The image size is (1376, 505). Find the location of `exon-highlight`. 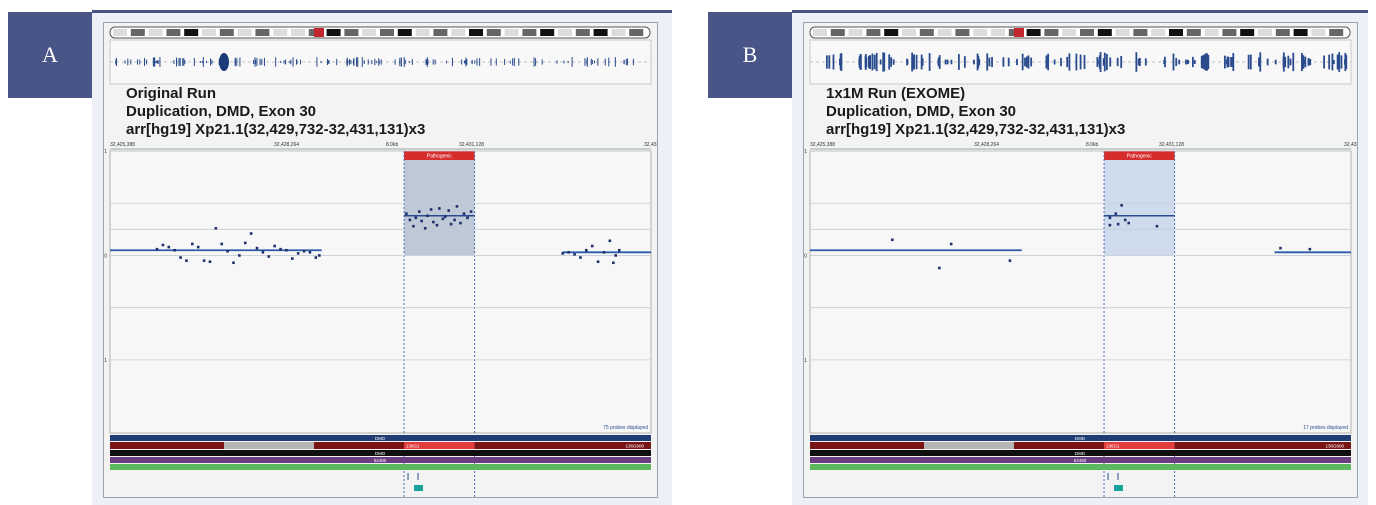

exon-highlight is located at coordinates (439, 445).